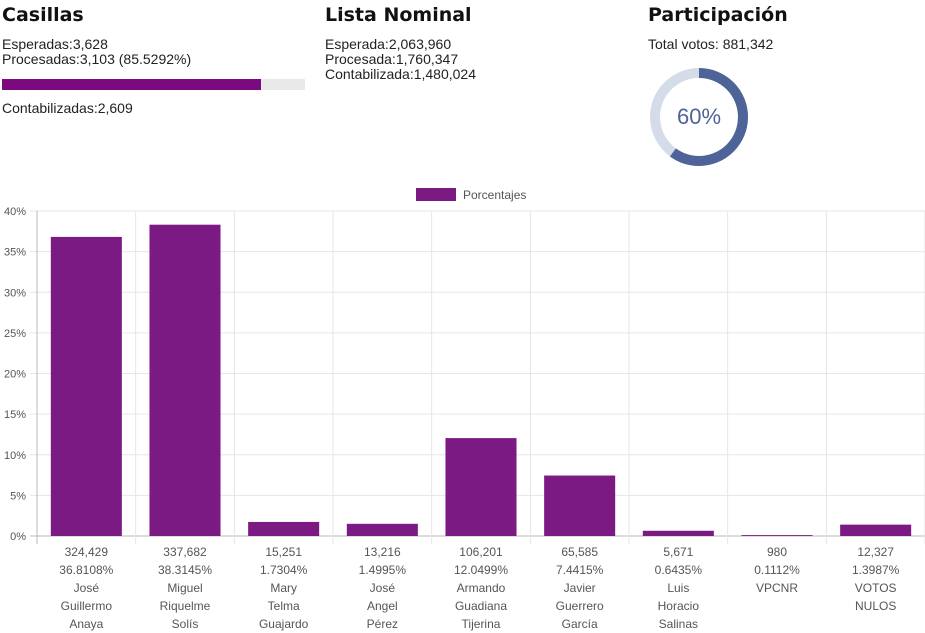  I want to click on x-tick-label: Miguel, so click(184, 588).